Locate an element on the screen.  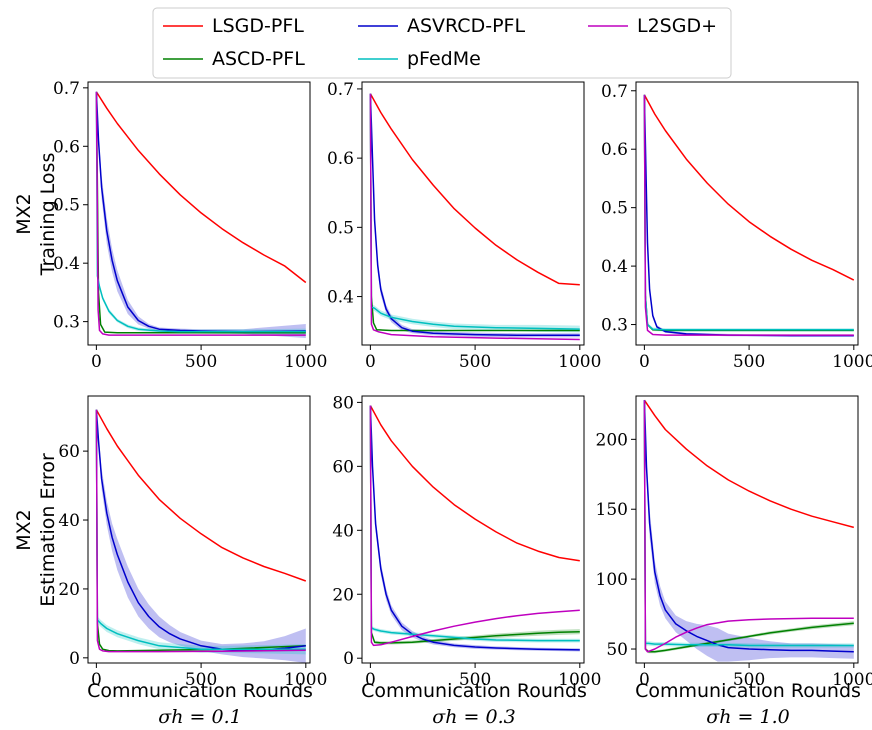
panel-r2c1-xtick-label: 500 is located at coordinates (201, 680).